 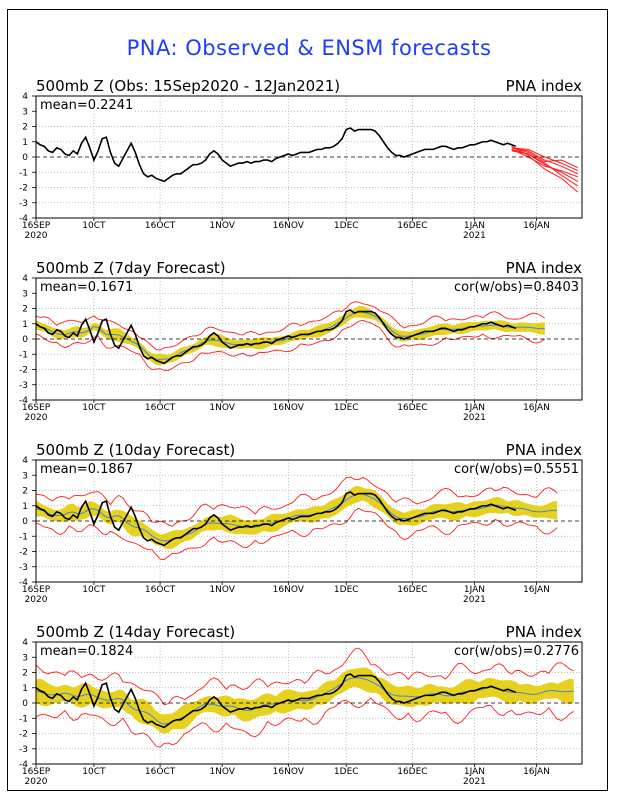 I want to click on correlation-label: cor(w/obs)=0.2776, so click(x=516, y=651).